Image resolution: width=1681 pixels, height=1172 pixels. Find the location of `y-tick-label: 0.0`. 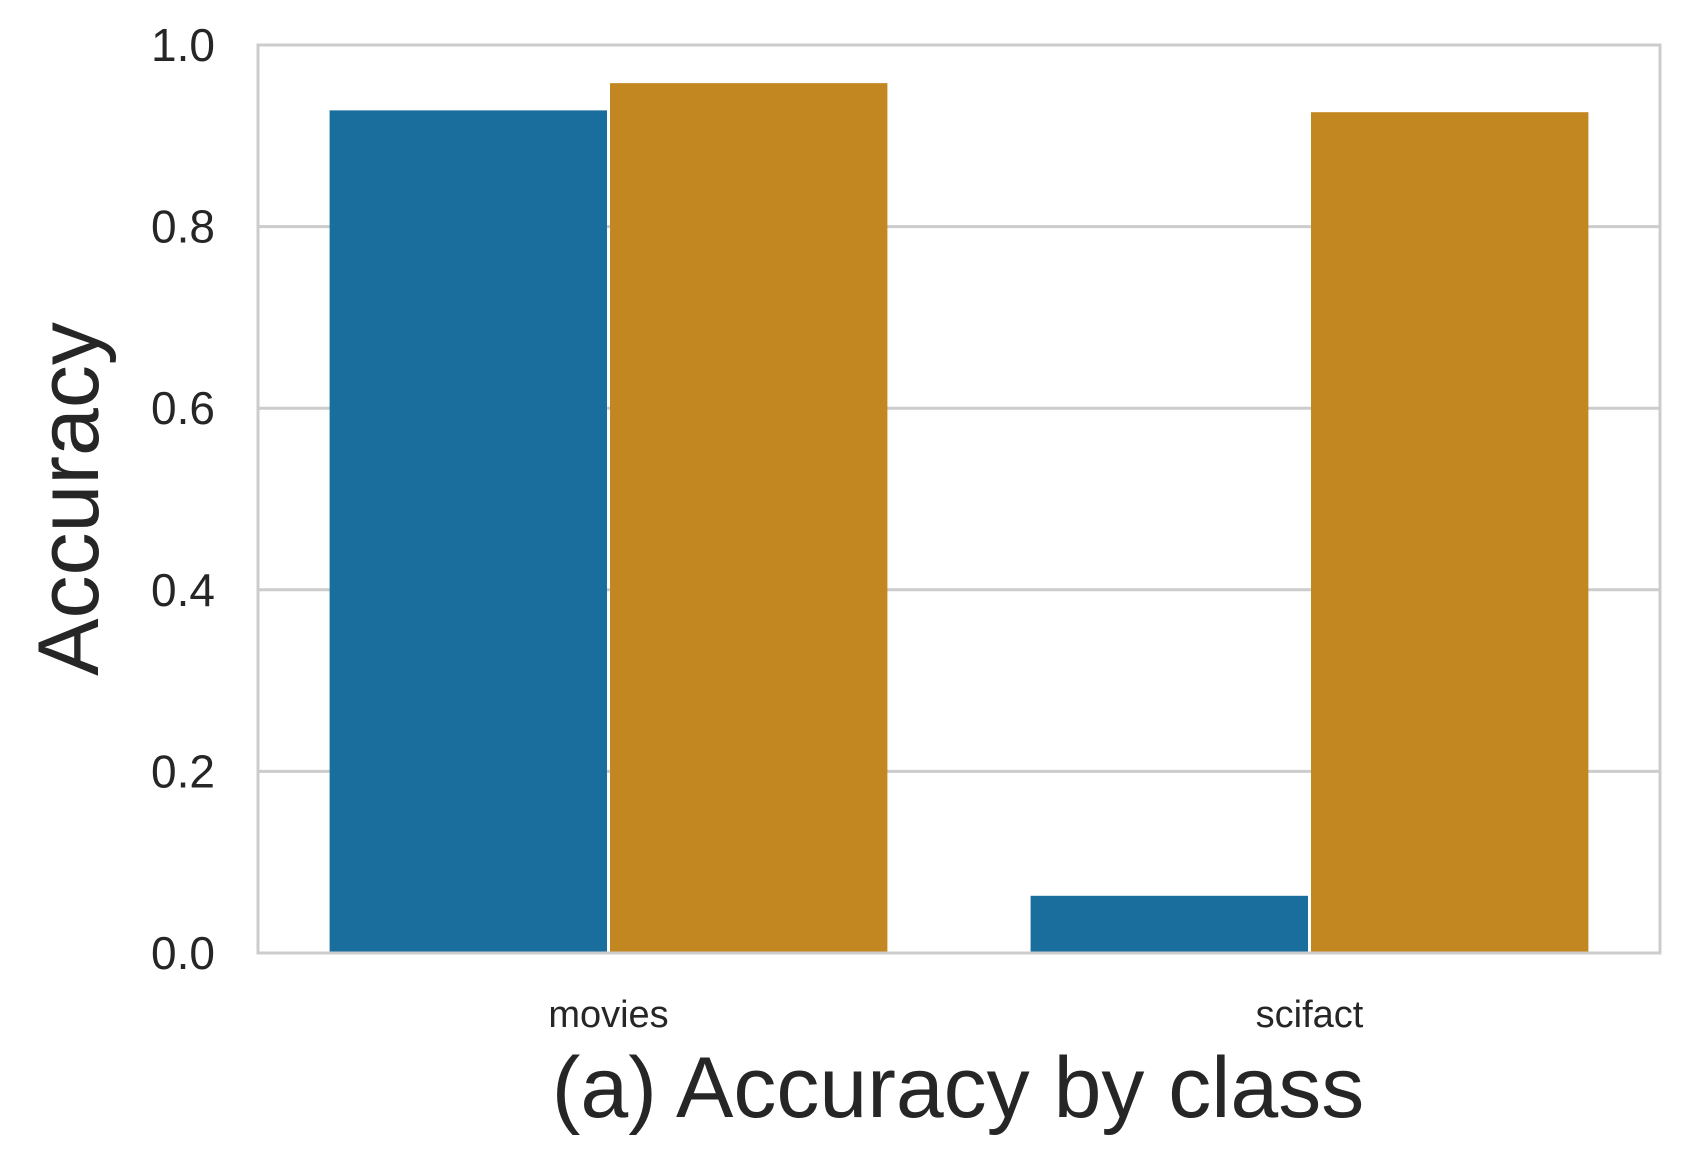

y-tick-label: 0.0 is located at coordinates (183, 953).